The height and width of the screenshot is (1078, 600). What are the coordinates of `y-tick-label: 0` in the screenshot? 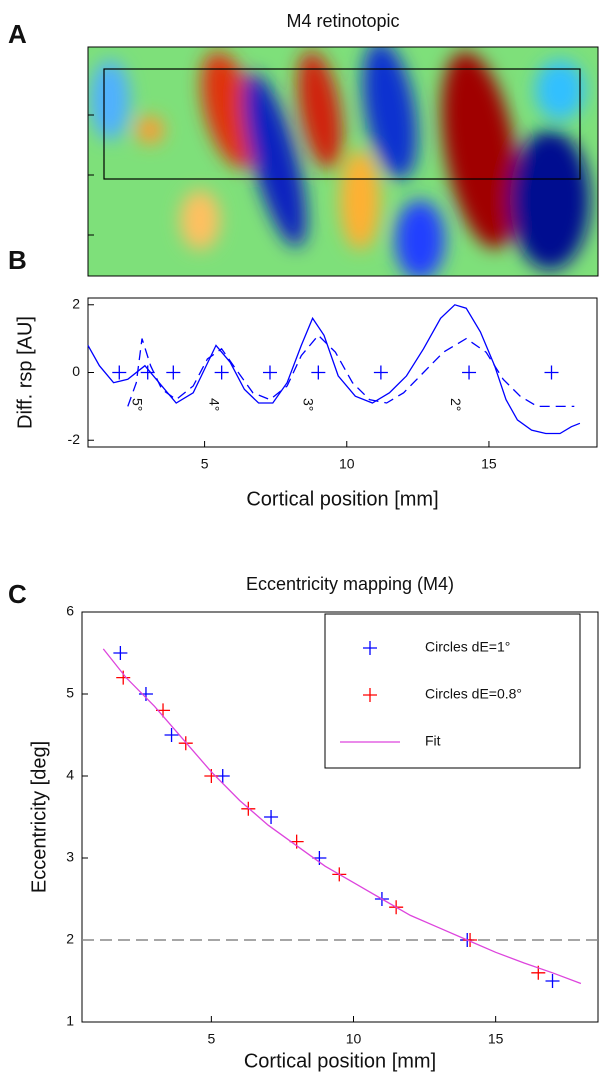 It's located at (76, 371).